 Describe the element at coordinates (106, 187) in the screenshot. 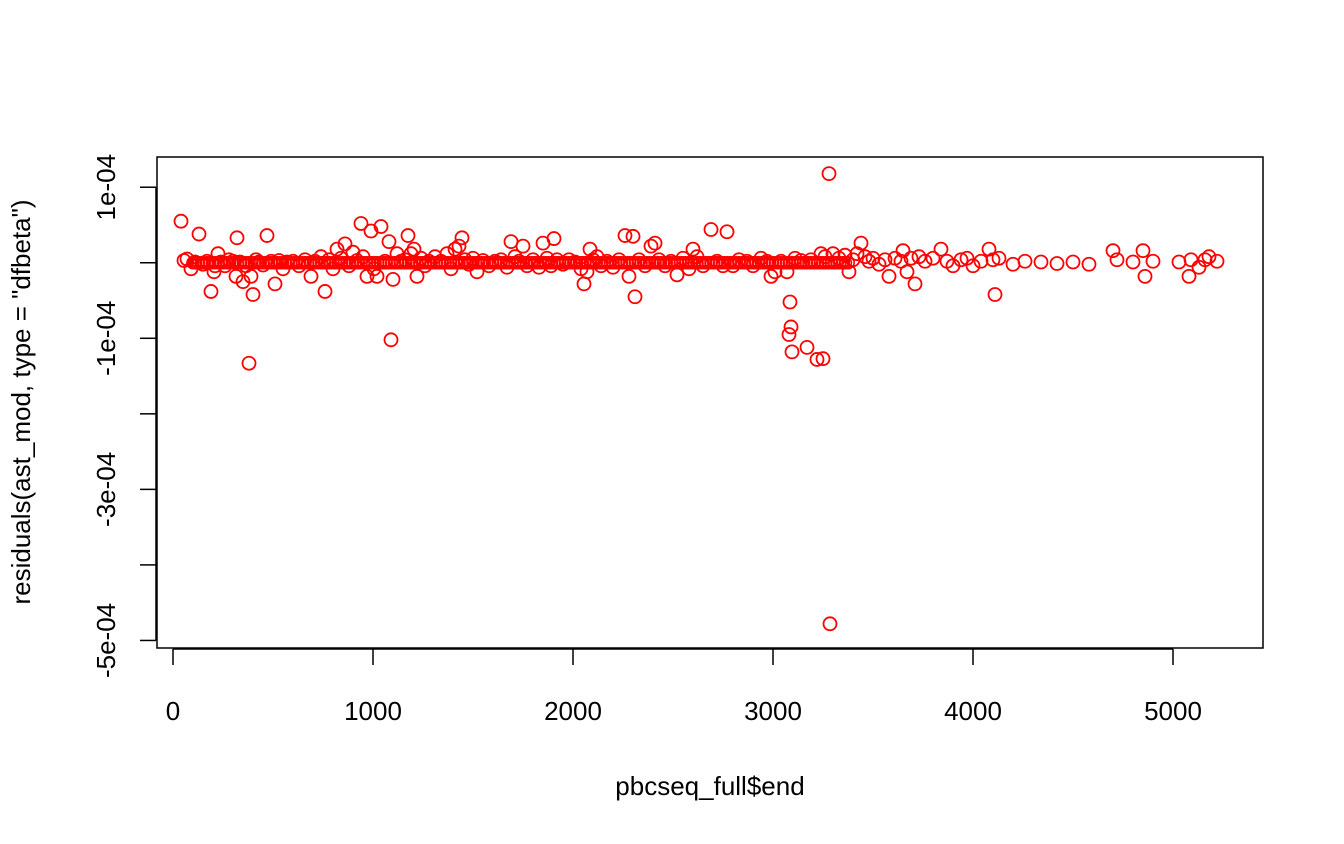

I see `y-tick-label: 1e-04` at that location.